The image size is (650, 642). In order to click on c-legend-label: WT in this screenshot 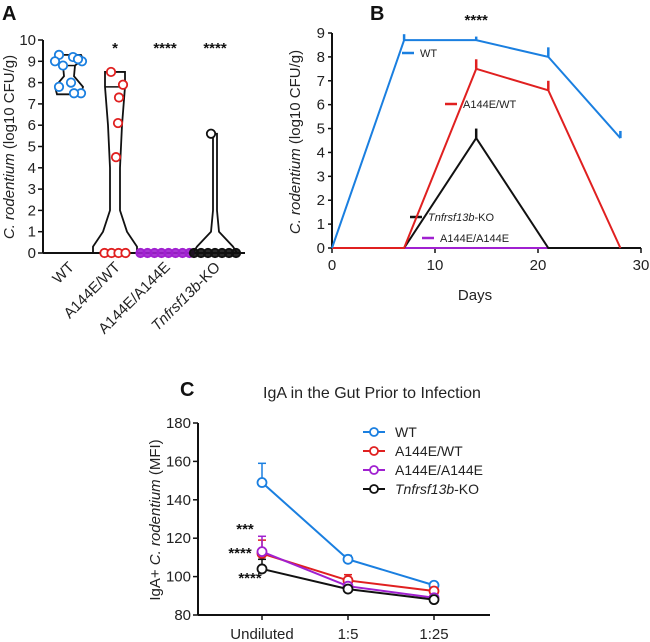, I will do `click(406, 432)`.